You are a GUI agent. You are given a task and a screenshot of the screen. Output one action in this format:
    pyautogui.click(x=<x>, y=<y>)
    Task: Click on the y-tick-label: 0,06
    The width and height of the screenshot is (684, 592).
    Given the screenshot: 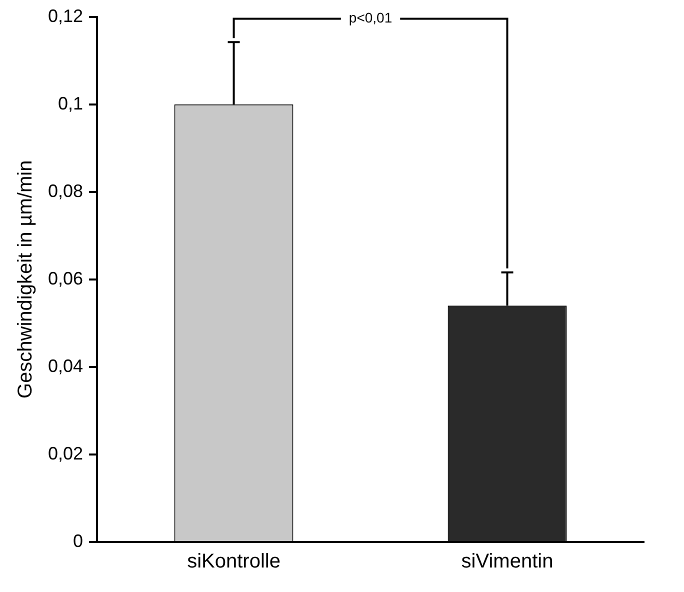 What is the action you would take?
    pyautogui.click(x=66, y=278)
    